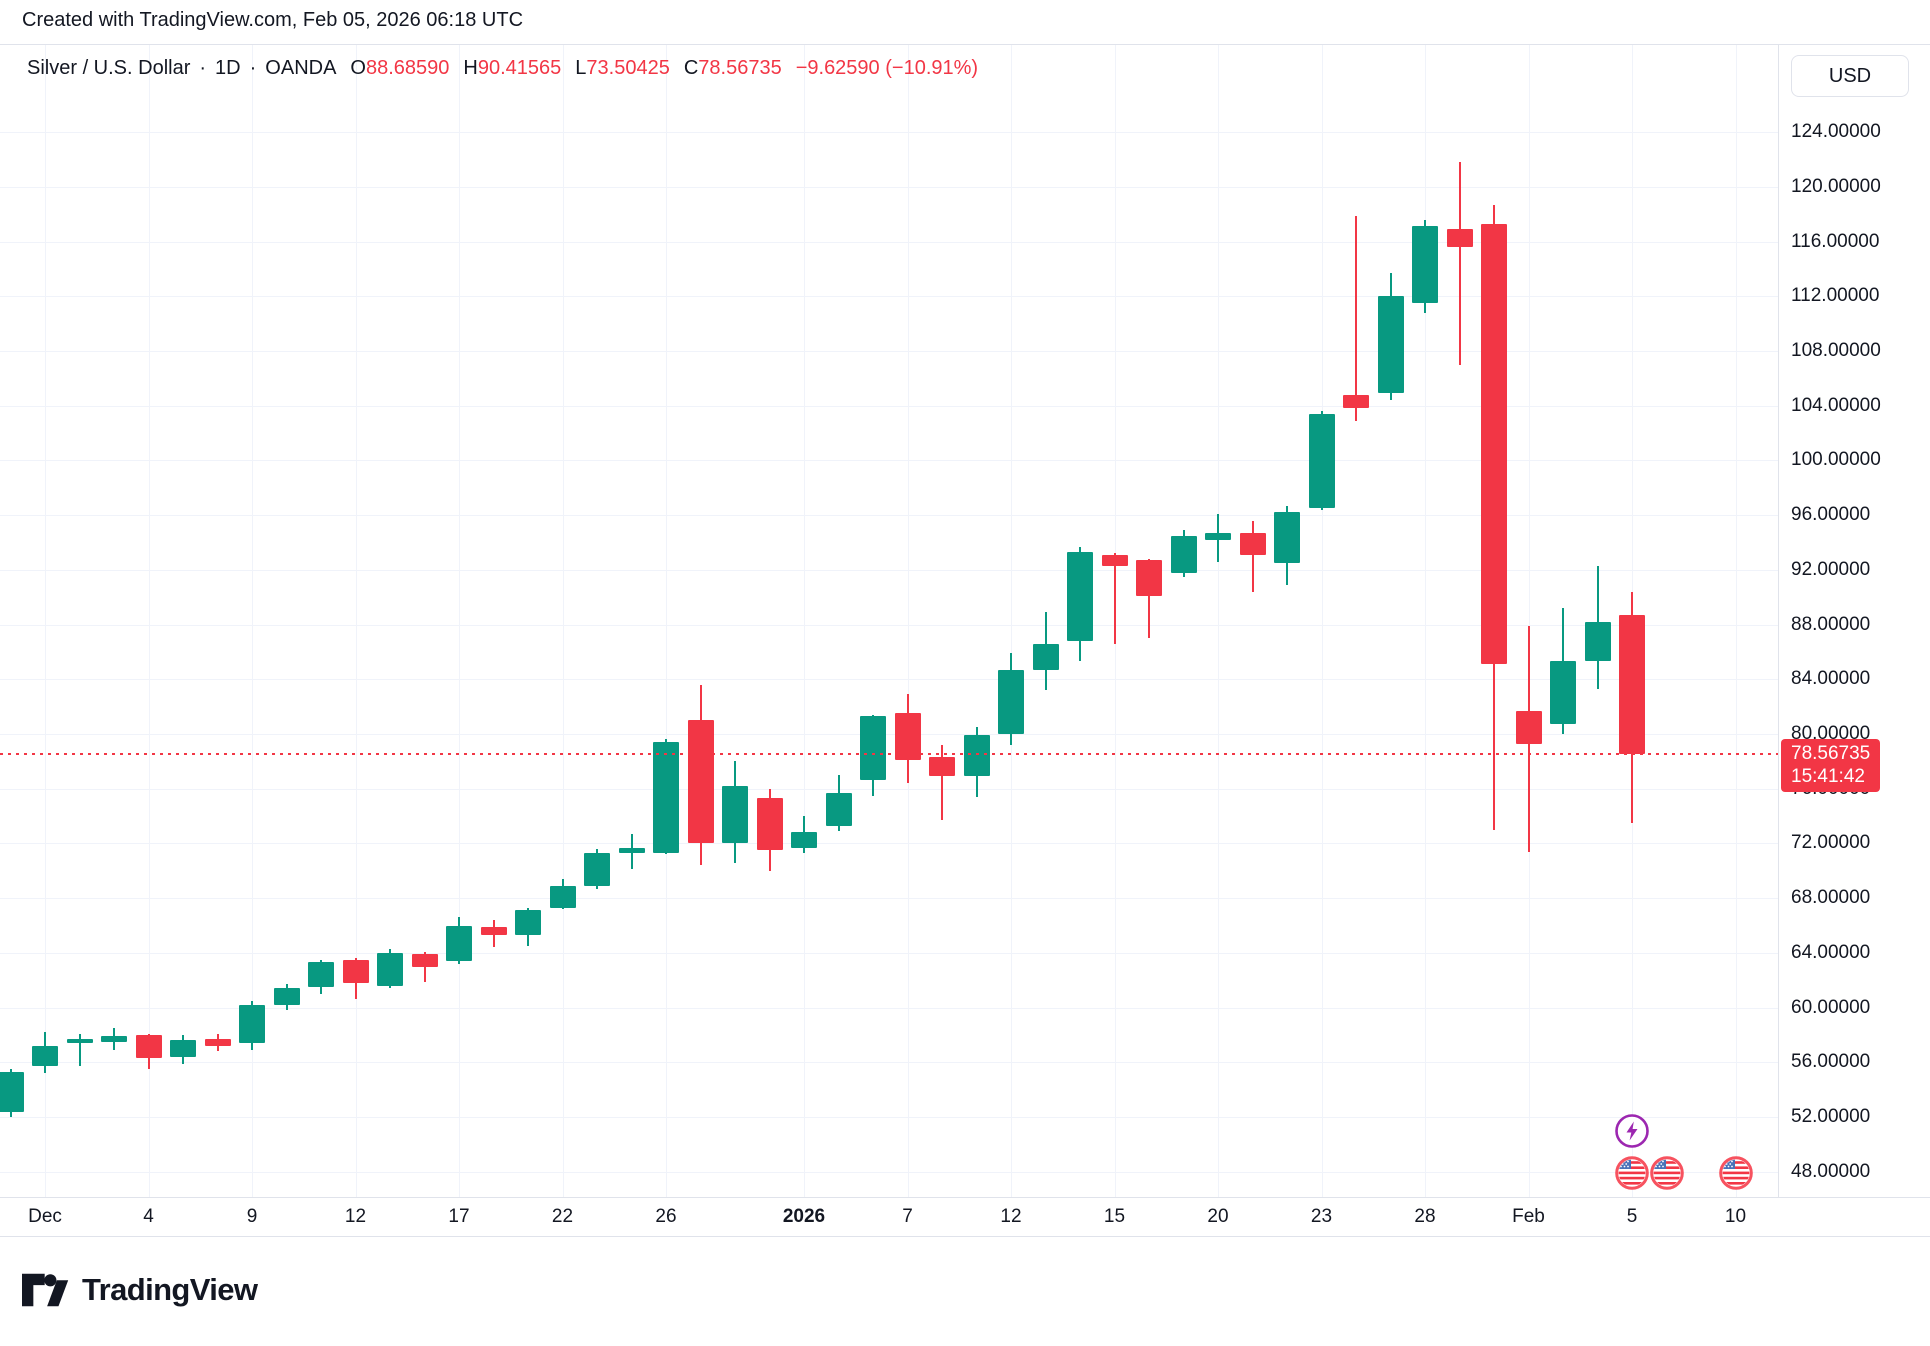  What do you see at coordinates (512, 68) in the screenshot?
I see `ohlc-high: H90.41565` at bounding box center [512, 68].